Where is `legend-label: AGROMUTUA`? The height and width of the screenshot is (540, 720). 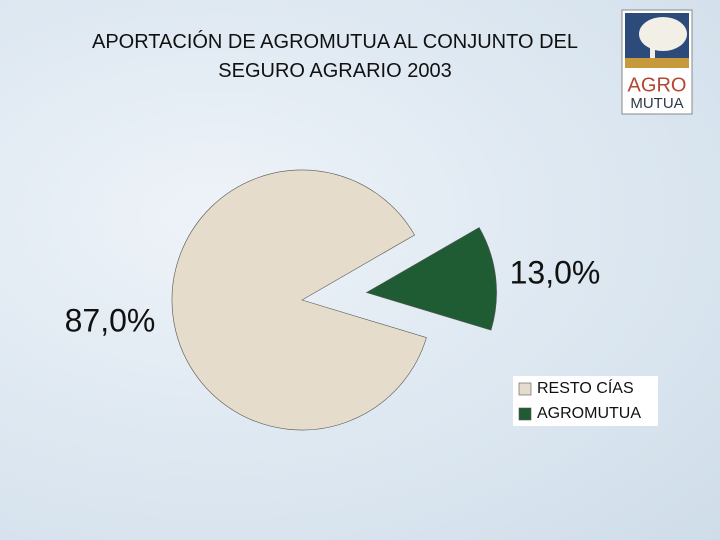
legend-label: AGROMUTUA is located at coordinates (589, 413).